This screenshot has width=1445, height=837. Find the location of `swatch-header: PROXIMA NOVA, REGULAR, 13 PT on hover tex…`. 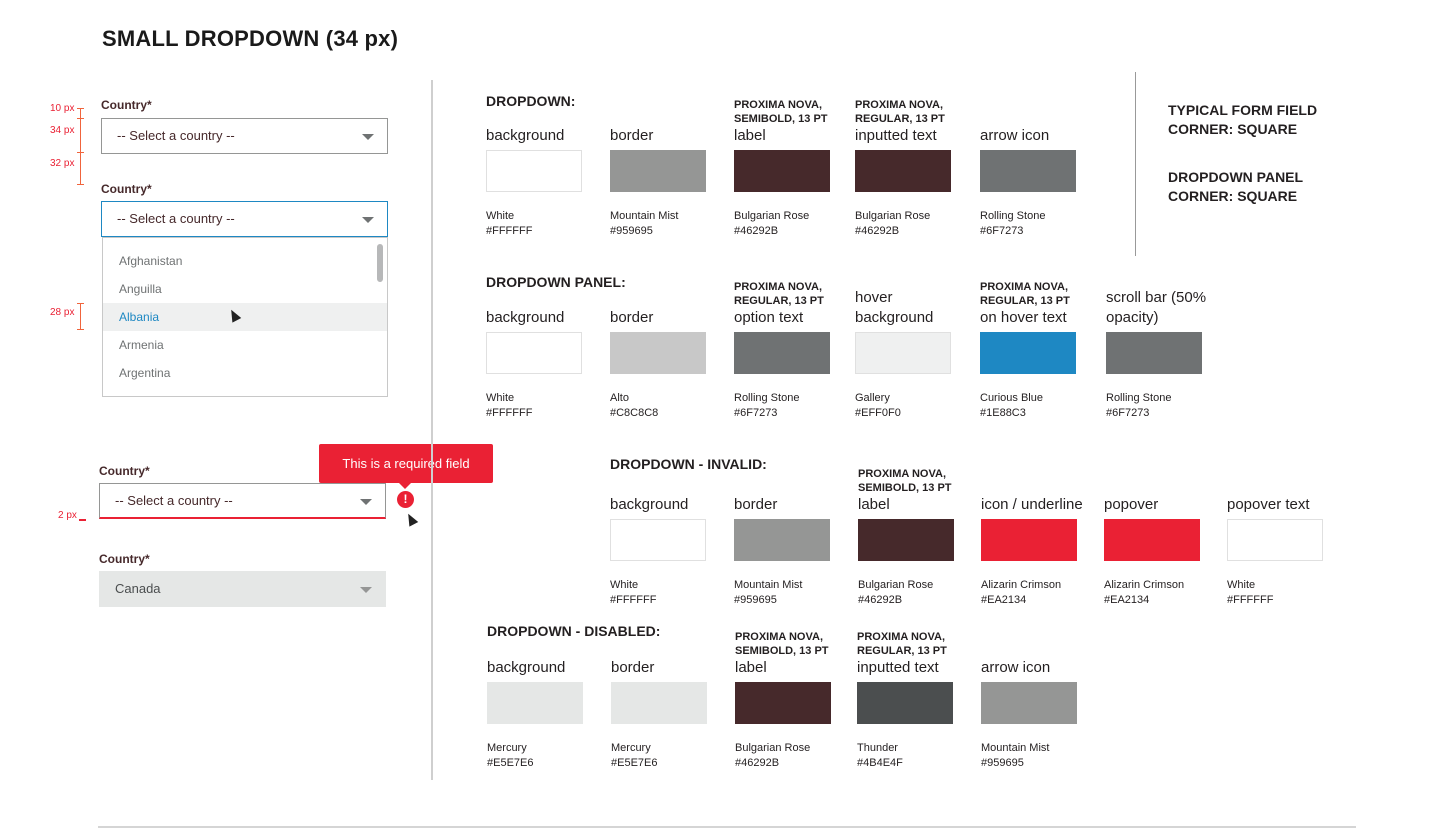

swatch-header: PROXIMA NOVA, REGULAR, 13 PT on hover tex… is located at coordinates (1039, 300).